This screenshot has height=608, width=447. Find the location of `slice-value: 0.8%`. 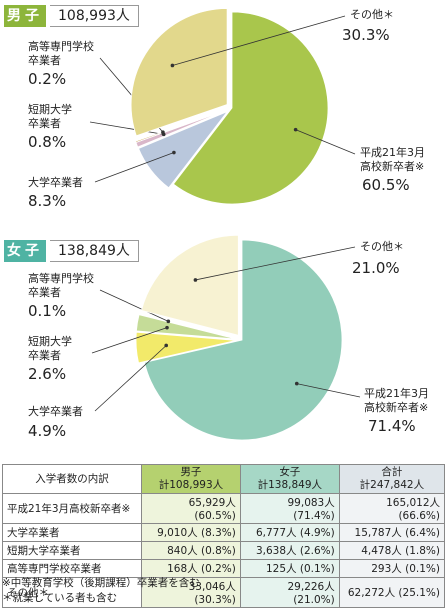

slice-value: 0.8% is located at coordinates (47, 142).